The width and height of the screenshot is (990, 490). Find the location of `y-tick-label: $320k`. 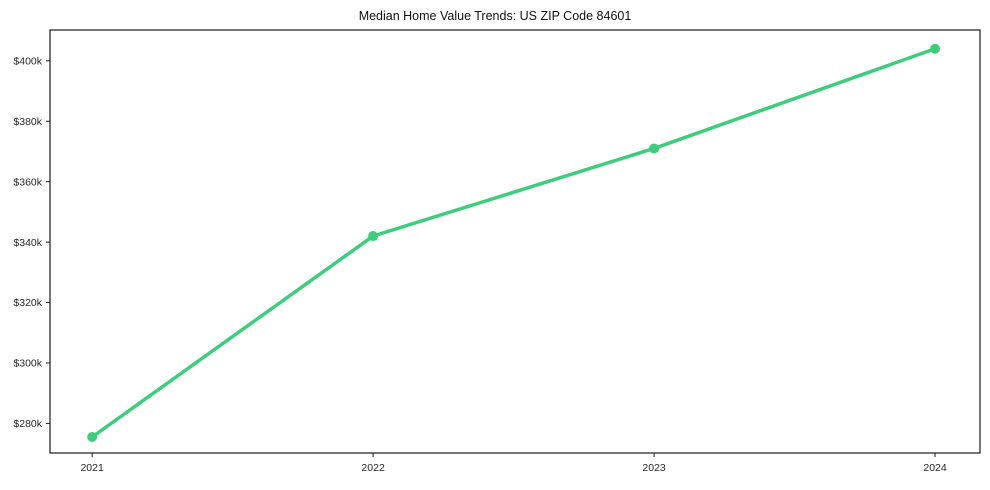

y-tick-label: $320k is located at coordinates (27, 303).